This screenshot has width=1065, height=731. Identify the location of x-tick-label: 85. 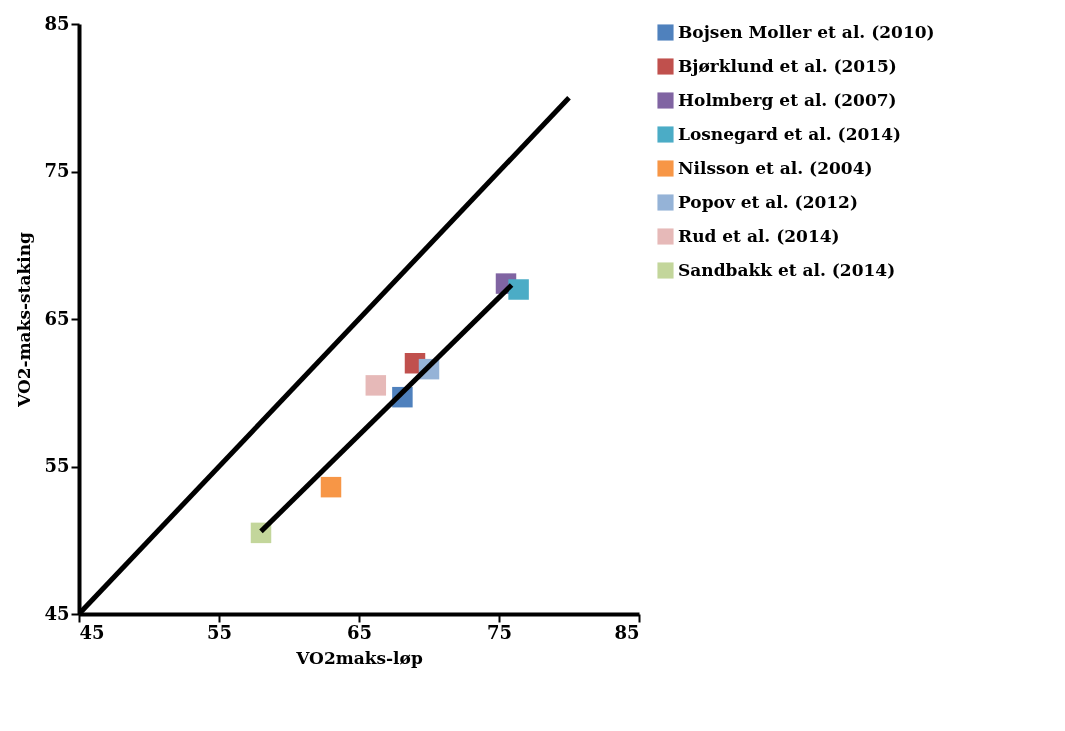
(627, 632).